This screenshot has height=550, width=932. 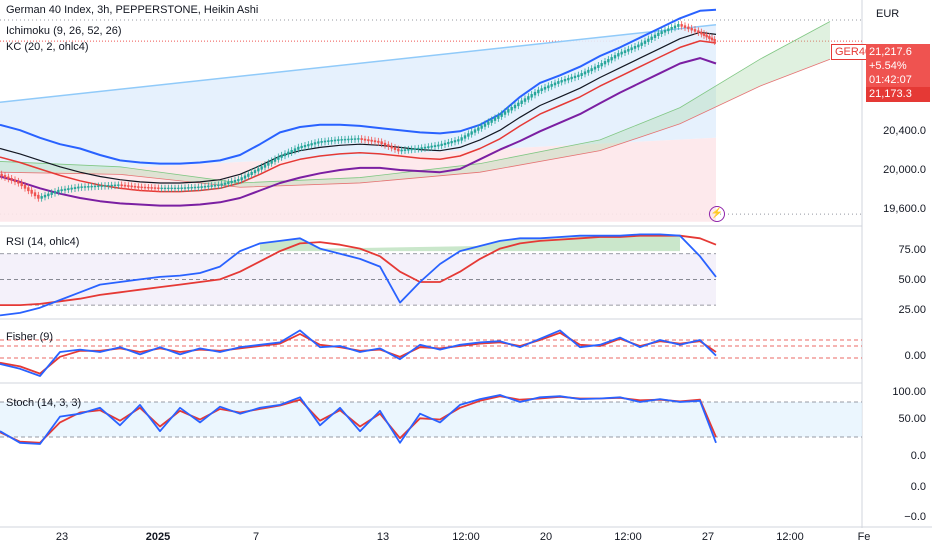 I want to click on currency-button: EUR, so click(x=888, y=14).